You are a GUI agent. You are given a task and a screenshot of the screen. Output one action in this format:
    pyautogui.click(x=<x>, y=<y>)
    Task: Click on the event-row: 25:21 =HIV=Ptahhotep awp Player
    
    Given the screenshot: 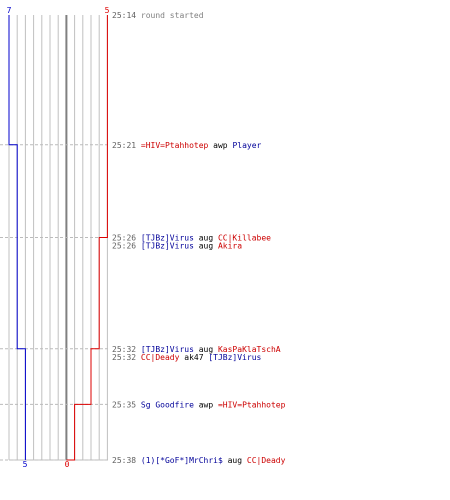 What is the action you would take?
    pyautogui.click(x=187, y=145)
    